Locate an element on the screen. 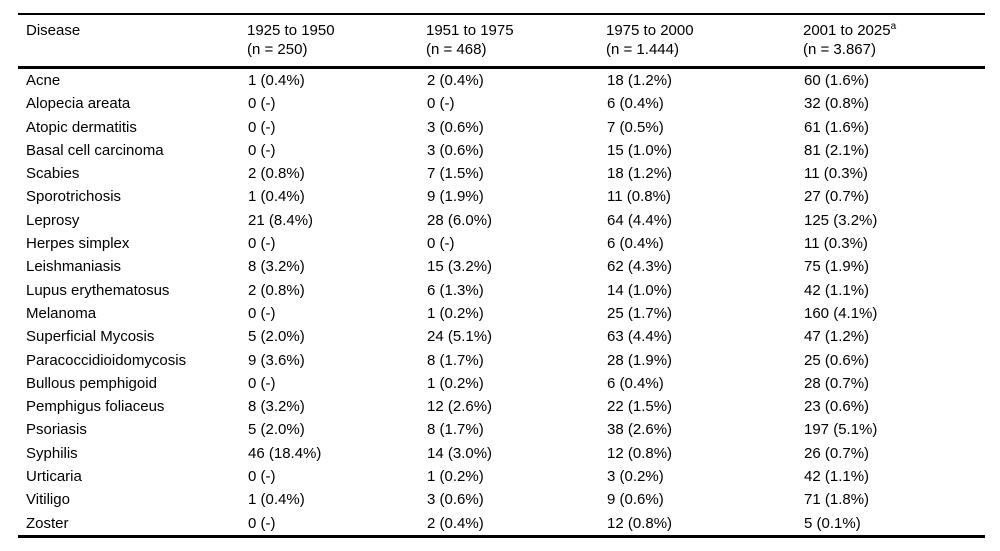  value-cell: 24 (5.1%) is located at coordinates (460, 337).